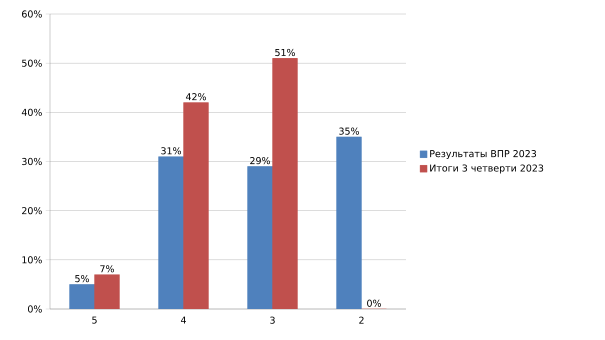  Describe the element at coordinates (32, 162) in the screenshot. I see `y-tick-label: 30%` at that location.